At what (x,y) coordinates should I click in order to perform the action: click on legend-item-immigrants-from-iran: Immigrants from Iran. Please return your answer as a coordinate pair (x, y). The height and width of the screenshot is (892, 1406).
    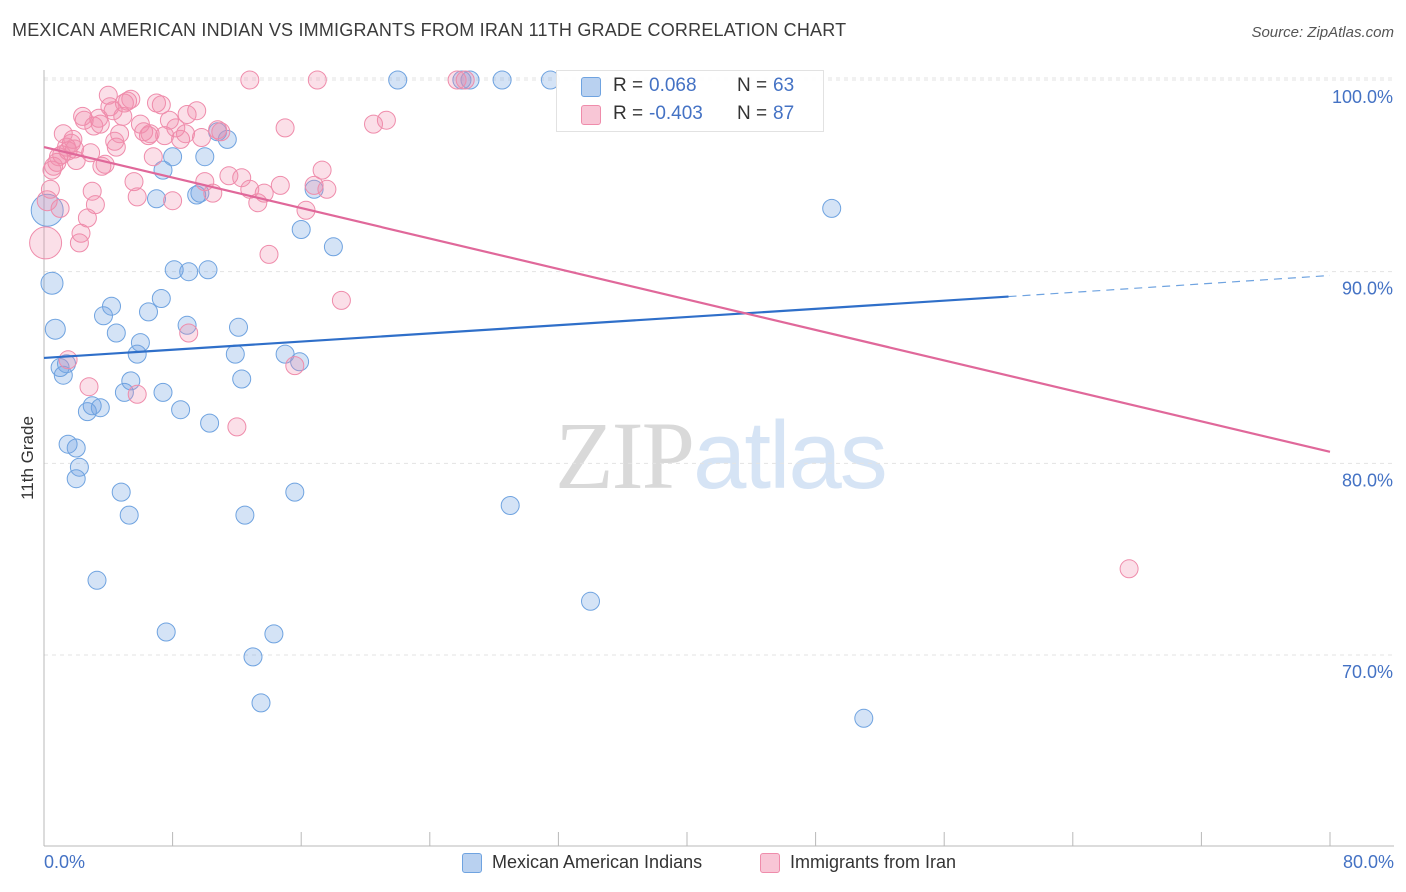
    Looking at the image, I should click on (858, 862).